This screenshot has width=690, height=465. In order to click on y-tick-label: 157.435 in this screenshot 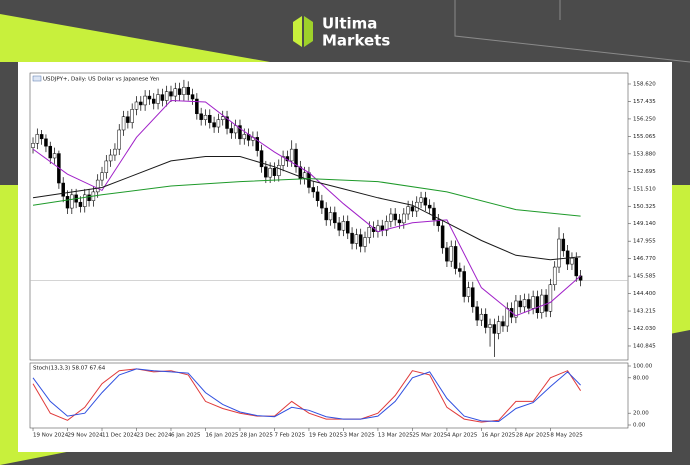, I will do `click(644, 102)`.